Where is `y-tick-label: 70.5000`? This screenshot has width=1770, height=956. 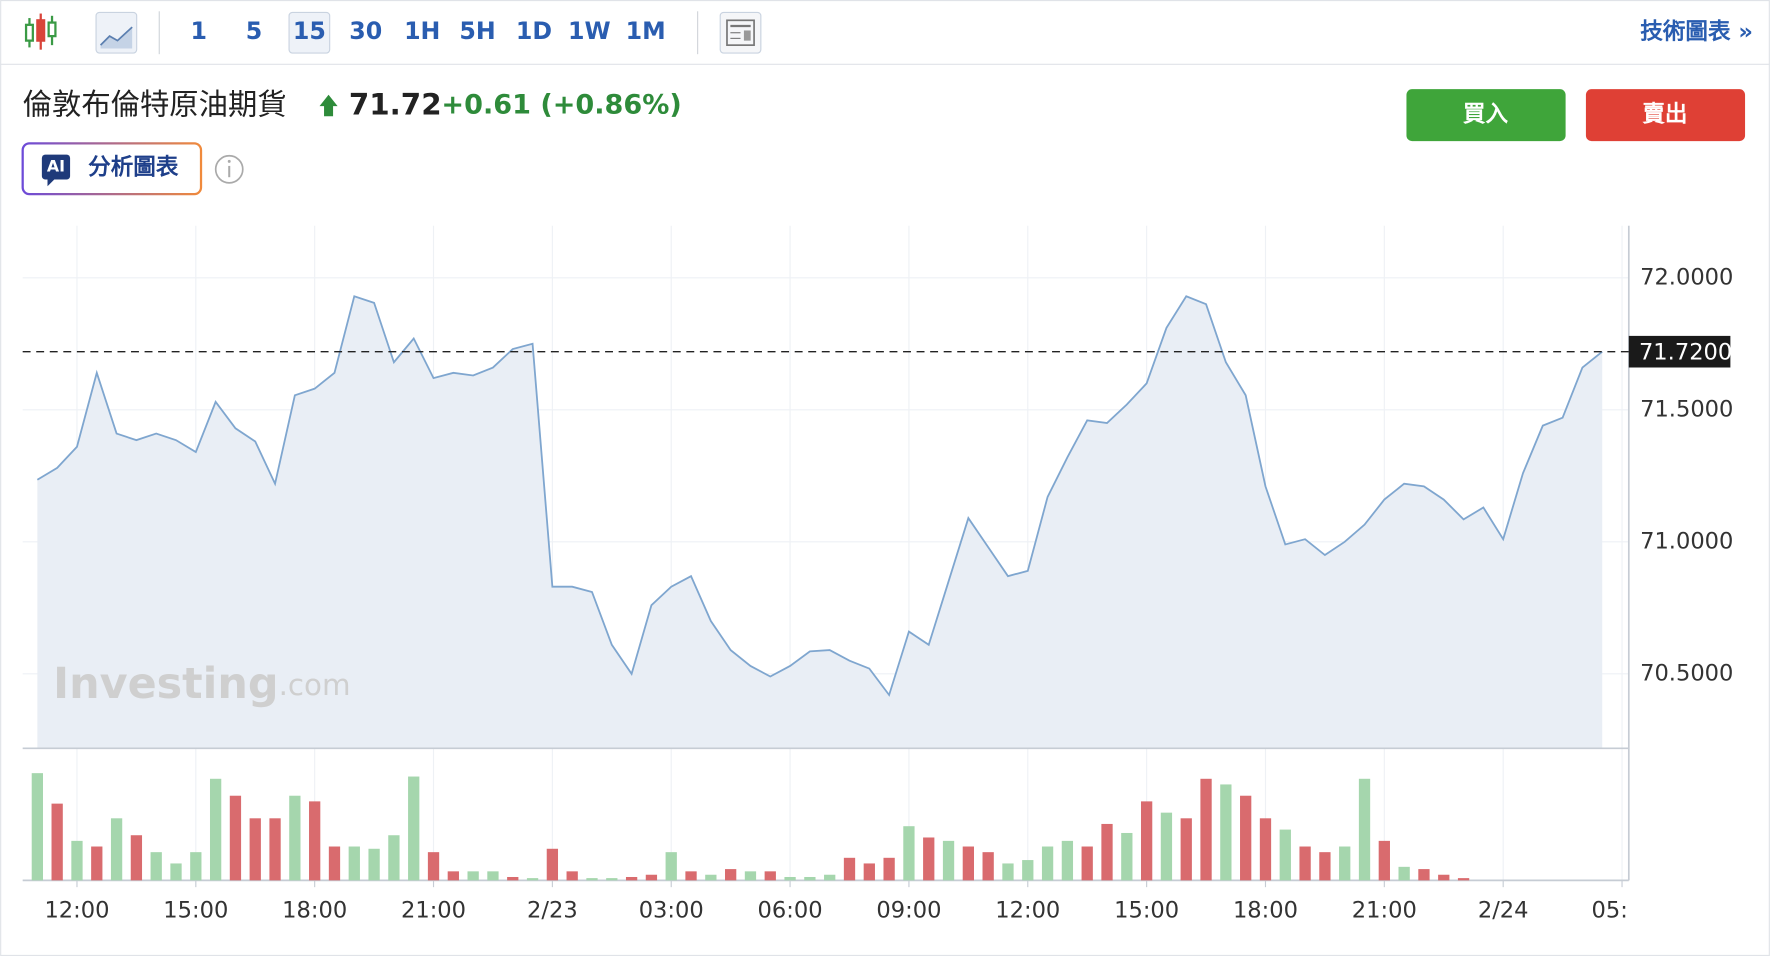 y-tick-label: 70.5000 is located at coordinates (1686, 673).